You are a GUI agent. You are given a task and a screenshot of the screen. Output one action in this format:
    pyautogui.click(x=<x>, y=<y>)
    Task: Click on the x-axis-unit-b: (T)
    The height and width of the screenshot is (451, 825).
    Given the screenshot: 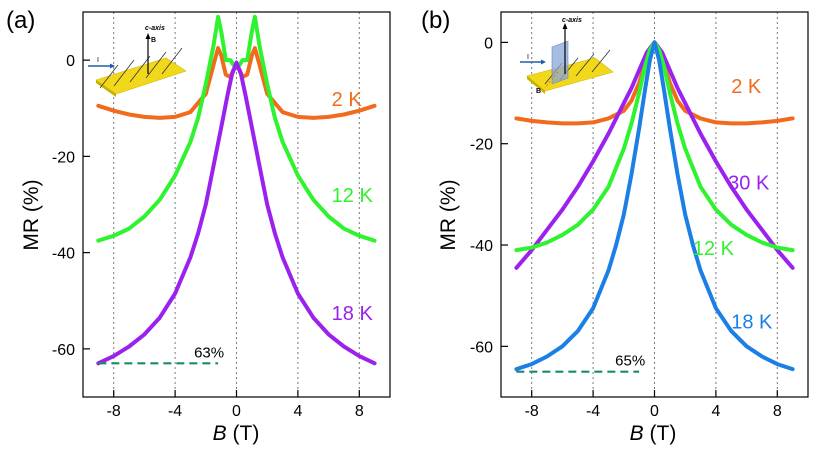 What is the action you would take?
    pyautogui.click(x=660, y=433)
    